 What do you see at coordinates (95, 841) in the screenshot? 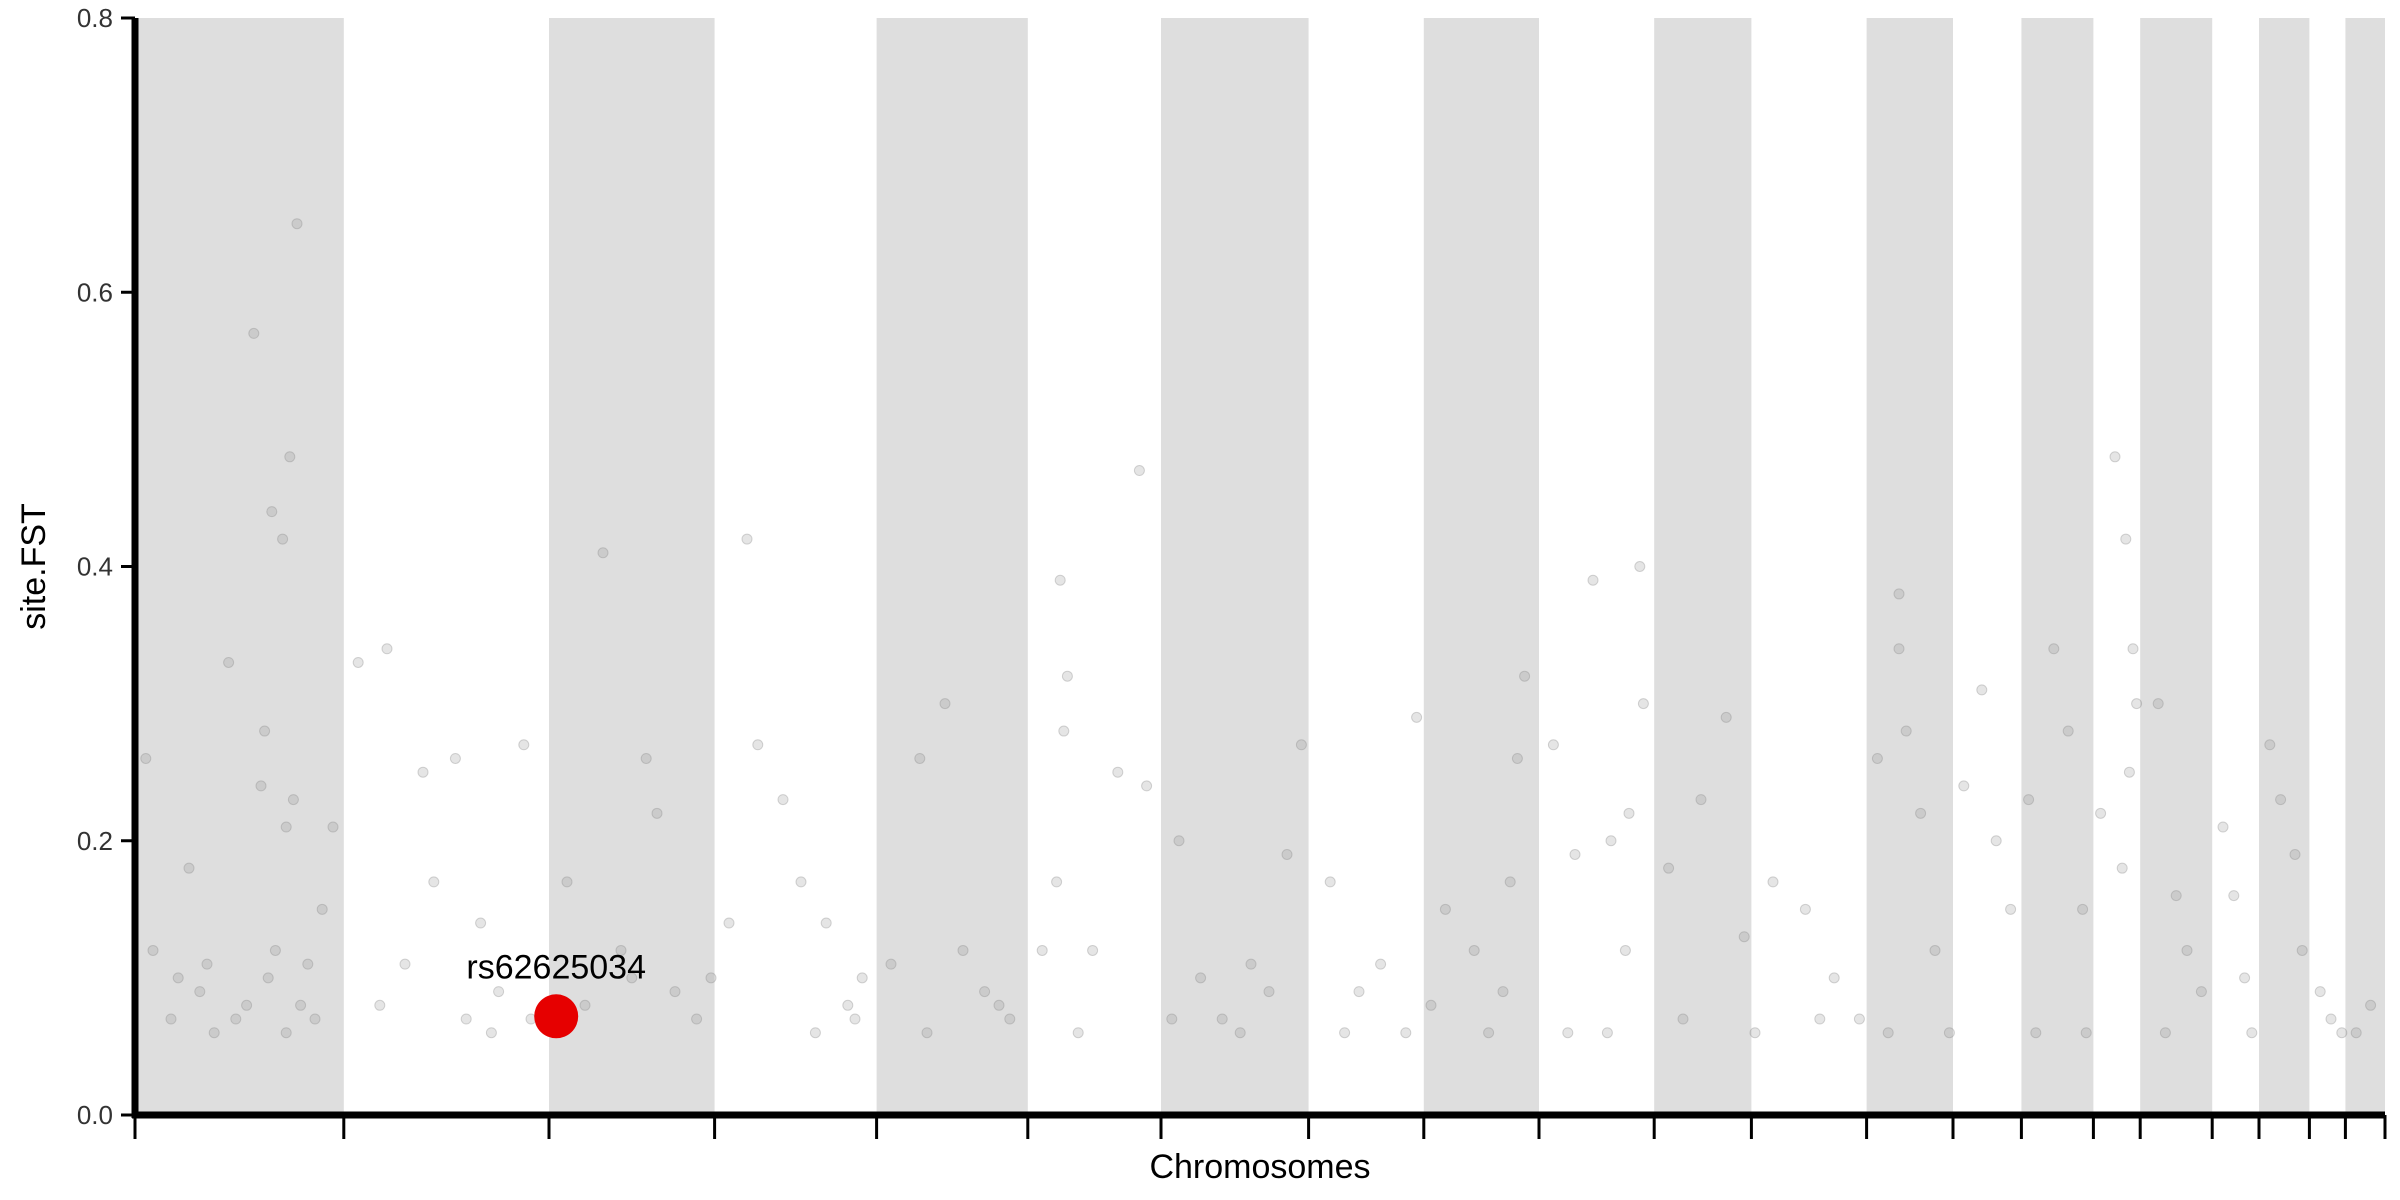
I see `y-tick-label: 0.2` at bounding box center [95, 841].